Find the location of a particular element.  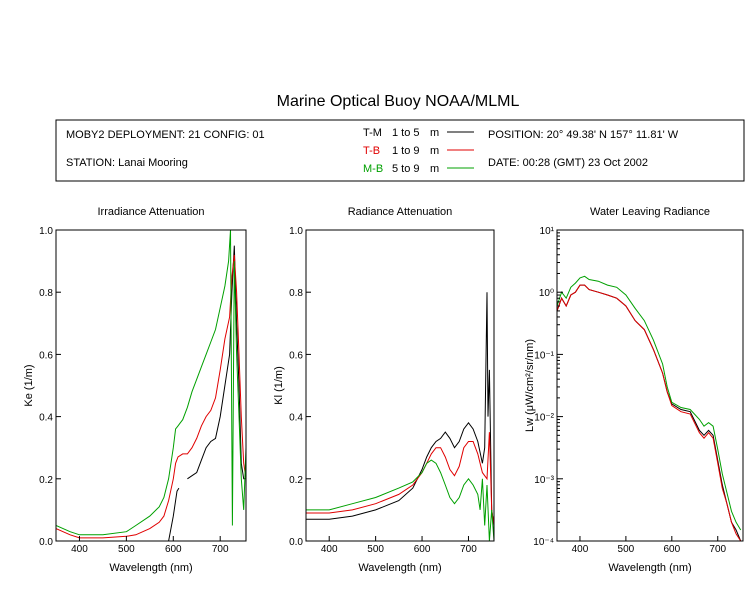

legend-range: 5 to 9 is located at coordinates (406, 169).